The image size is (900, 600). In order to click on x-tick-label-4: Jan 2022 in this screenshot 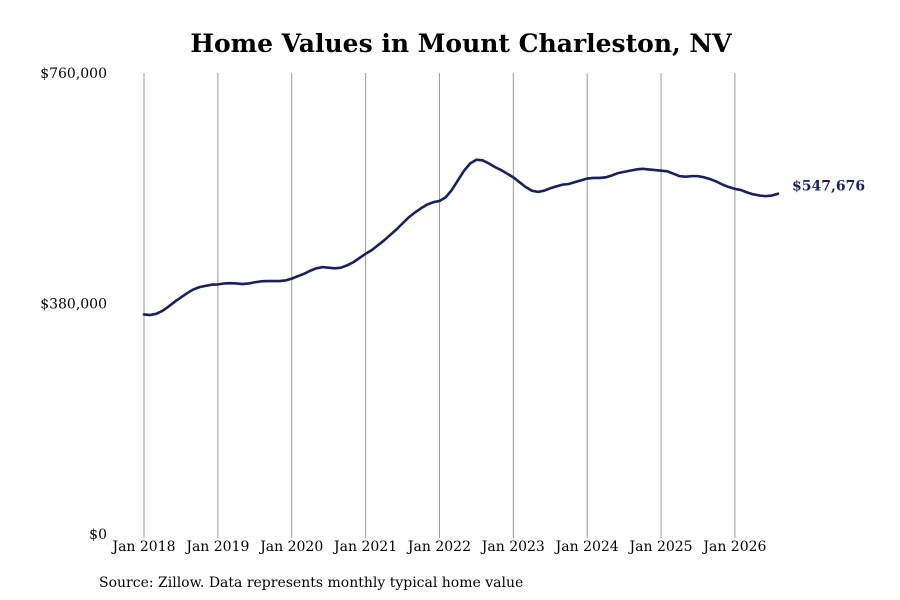, I will do `click(438, 547)`.